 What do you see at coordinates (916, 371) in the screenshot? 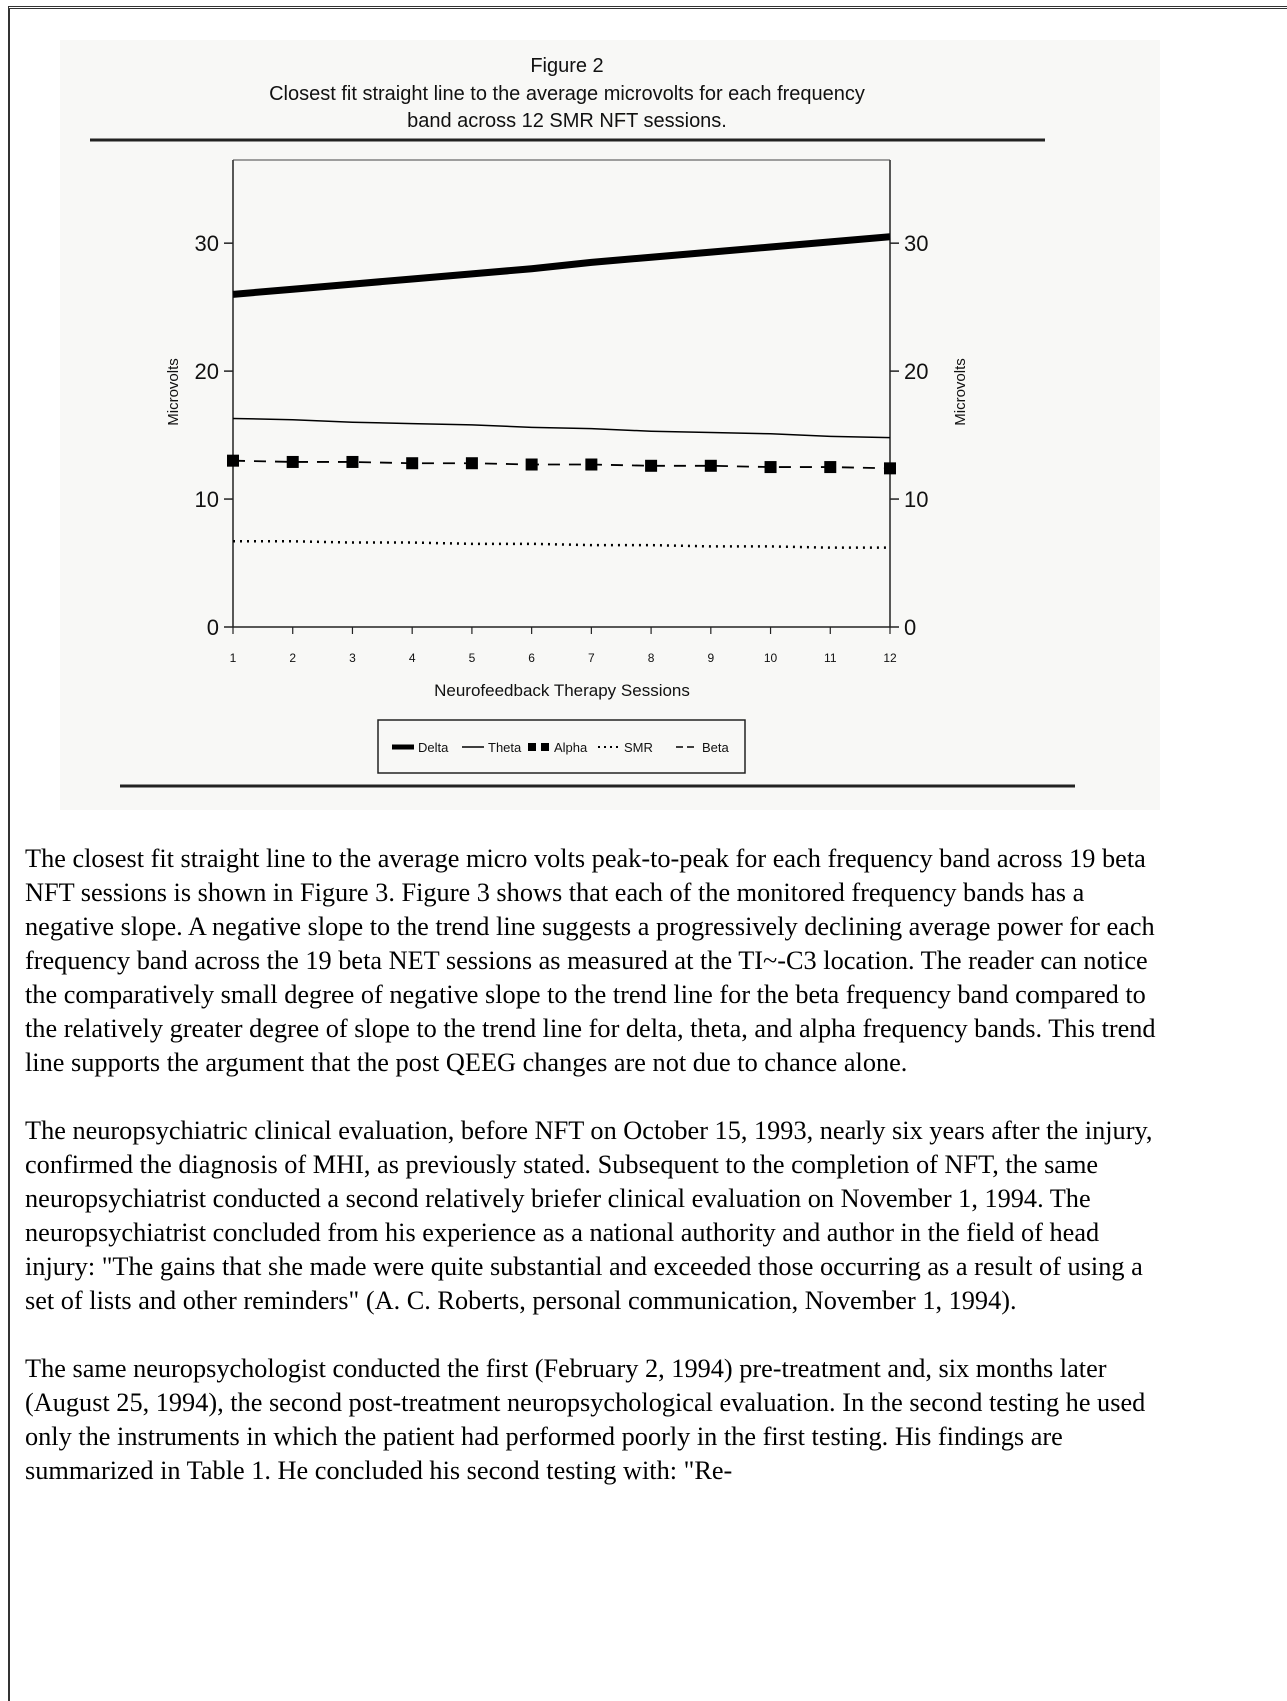
I see `y2-tick-label: 20` at bounding box center [916, 371].